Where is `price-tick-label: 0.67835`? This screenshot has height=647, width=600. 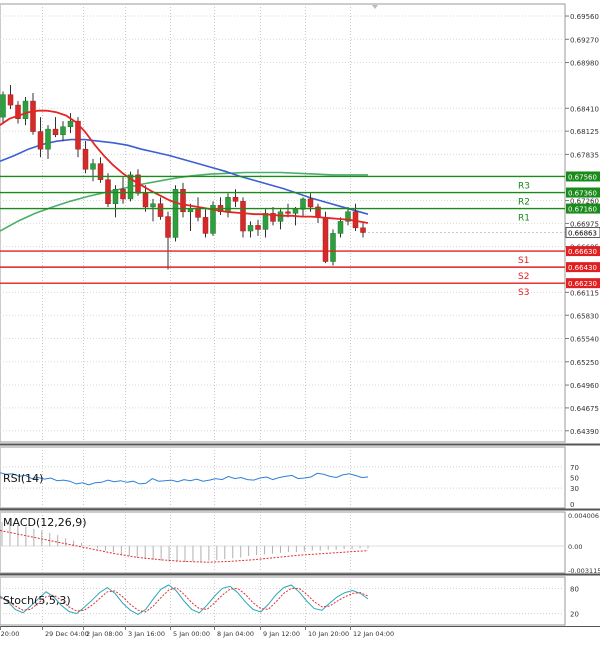 price-tick-label: 0.67835 is located at coordinates (584, 155).